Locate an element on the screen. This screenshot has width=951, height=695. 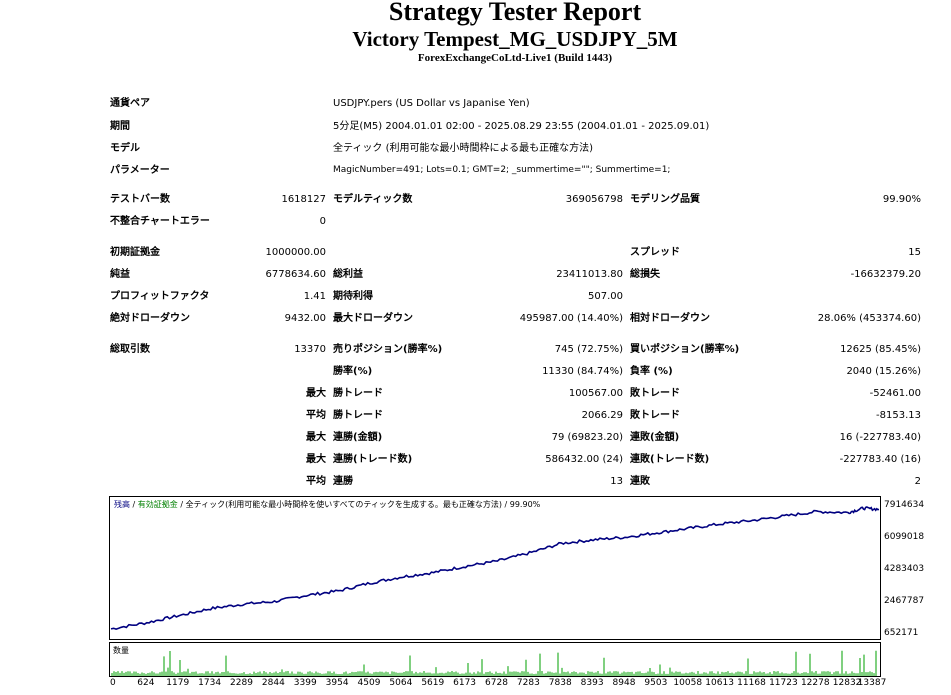
expected-label: 期待利得 is located at coordinates (353, 296).